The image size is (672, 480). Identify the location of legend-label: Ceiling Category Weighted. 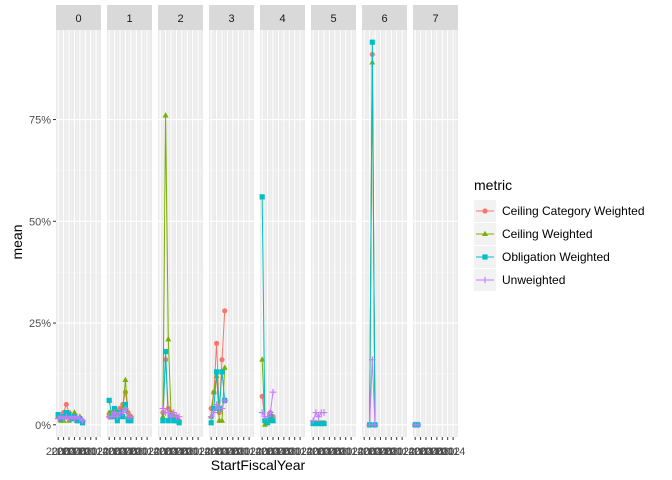
(573, 211).